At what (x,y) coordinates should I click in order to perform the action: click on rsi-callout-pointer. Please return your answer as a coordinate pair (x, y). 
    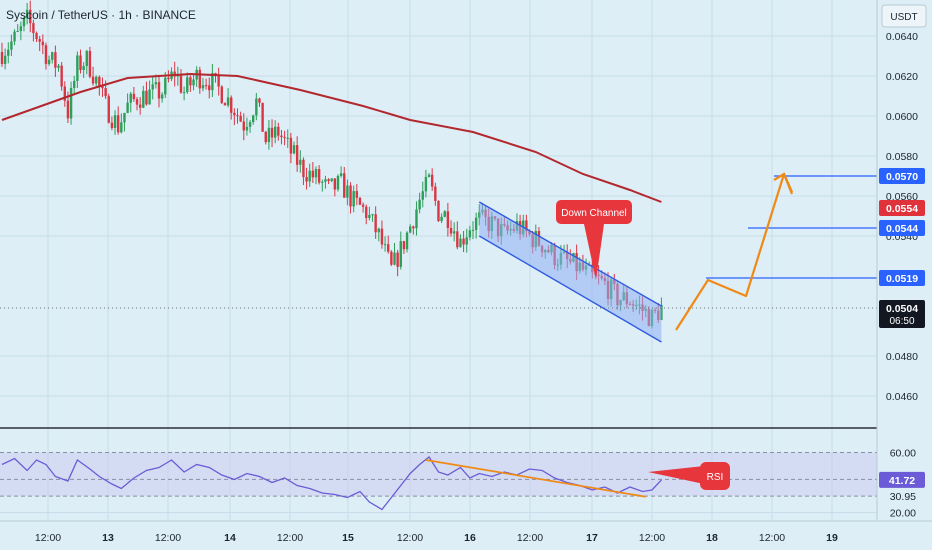
    Looking at the image, I should click on (676, 475).